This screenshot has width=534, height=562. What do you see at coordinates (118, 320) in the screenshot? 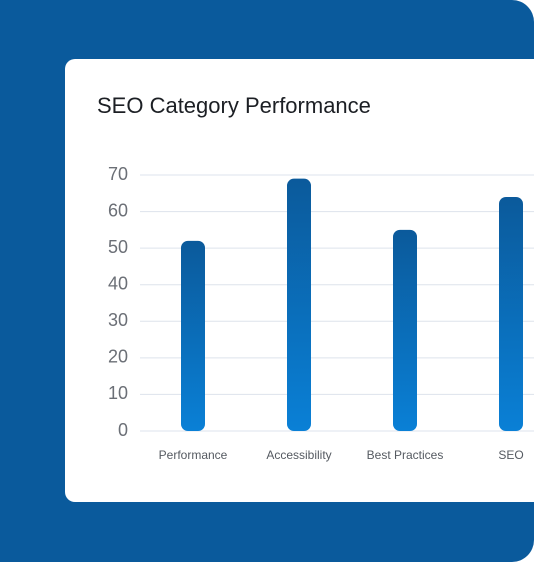
I see `y-tick-label: 30` at bounding box center [118, 320].